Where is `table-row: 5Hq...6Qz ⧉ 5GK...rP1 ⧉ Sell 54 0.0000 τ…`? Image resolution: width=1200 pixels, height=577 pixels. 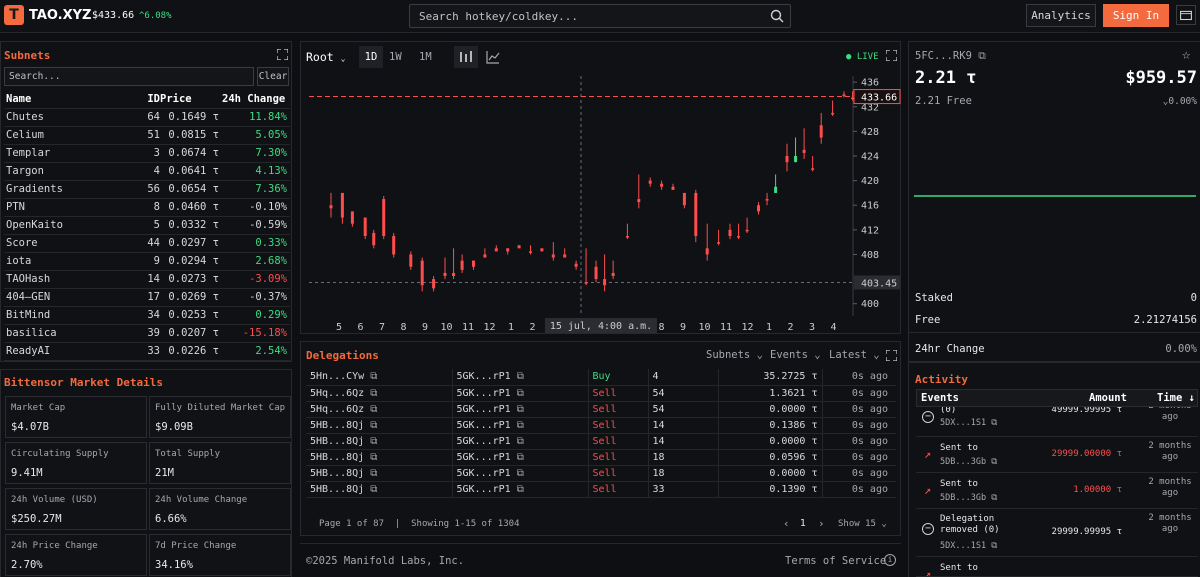 table-row: 5Hq...6Qz ⧉ 5GK...rP1 ⧉ Sell 54 0.0000 τ… is located at coordinates (601, 409).